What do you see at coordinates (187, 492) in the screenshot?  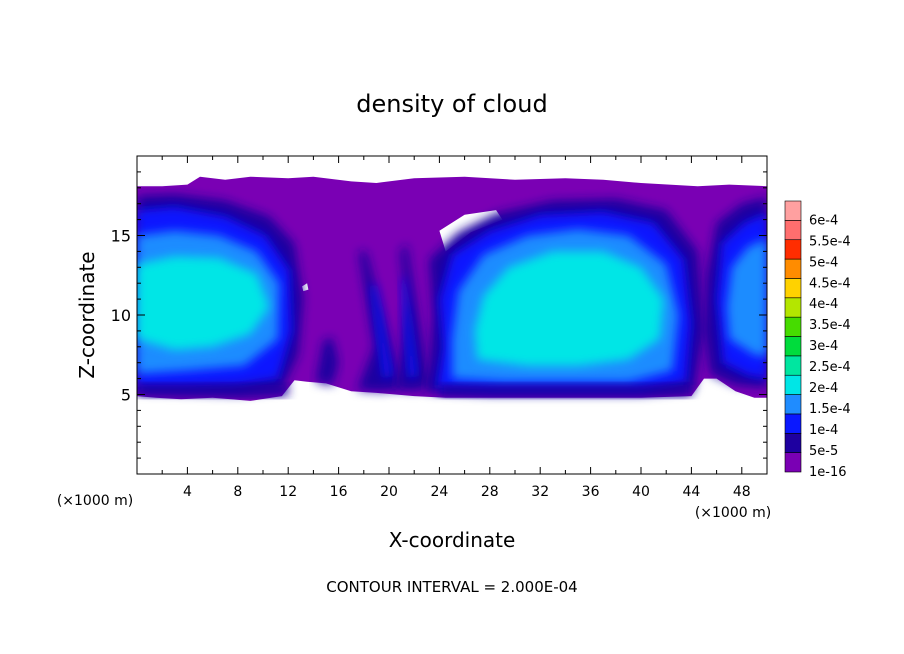 I see `x-tick-label: 4` at bounding box center [187, 492].